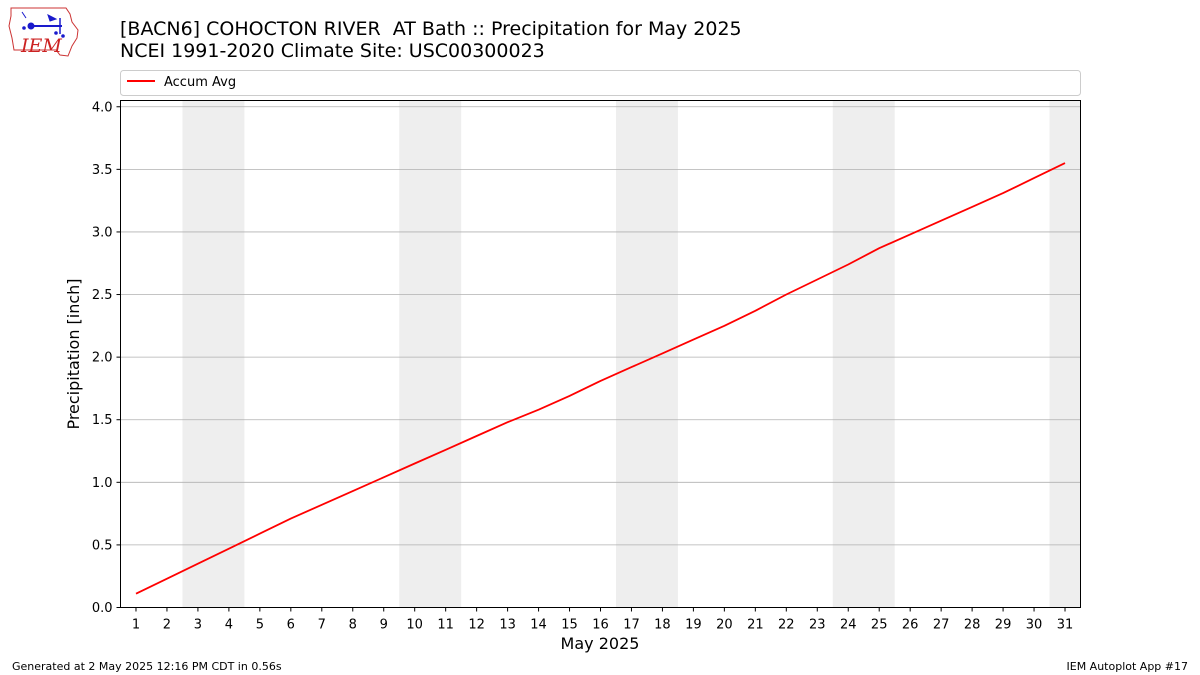 This screenshot has height=675, width=1200. What do you see at coordinates (1003, 625) in the screenshot?
I see `x-tick-label-28: 29` at bounding box center [1003, 625].